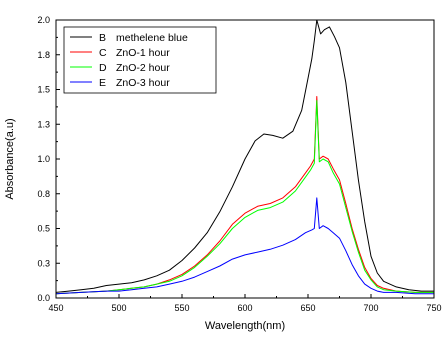 This screenshot has width=445, height=340. I want to click on x-tick-label: 750, so click(433, 308).